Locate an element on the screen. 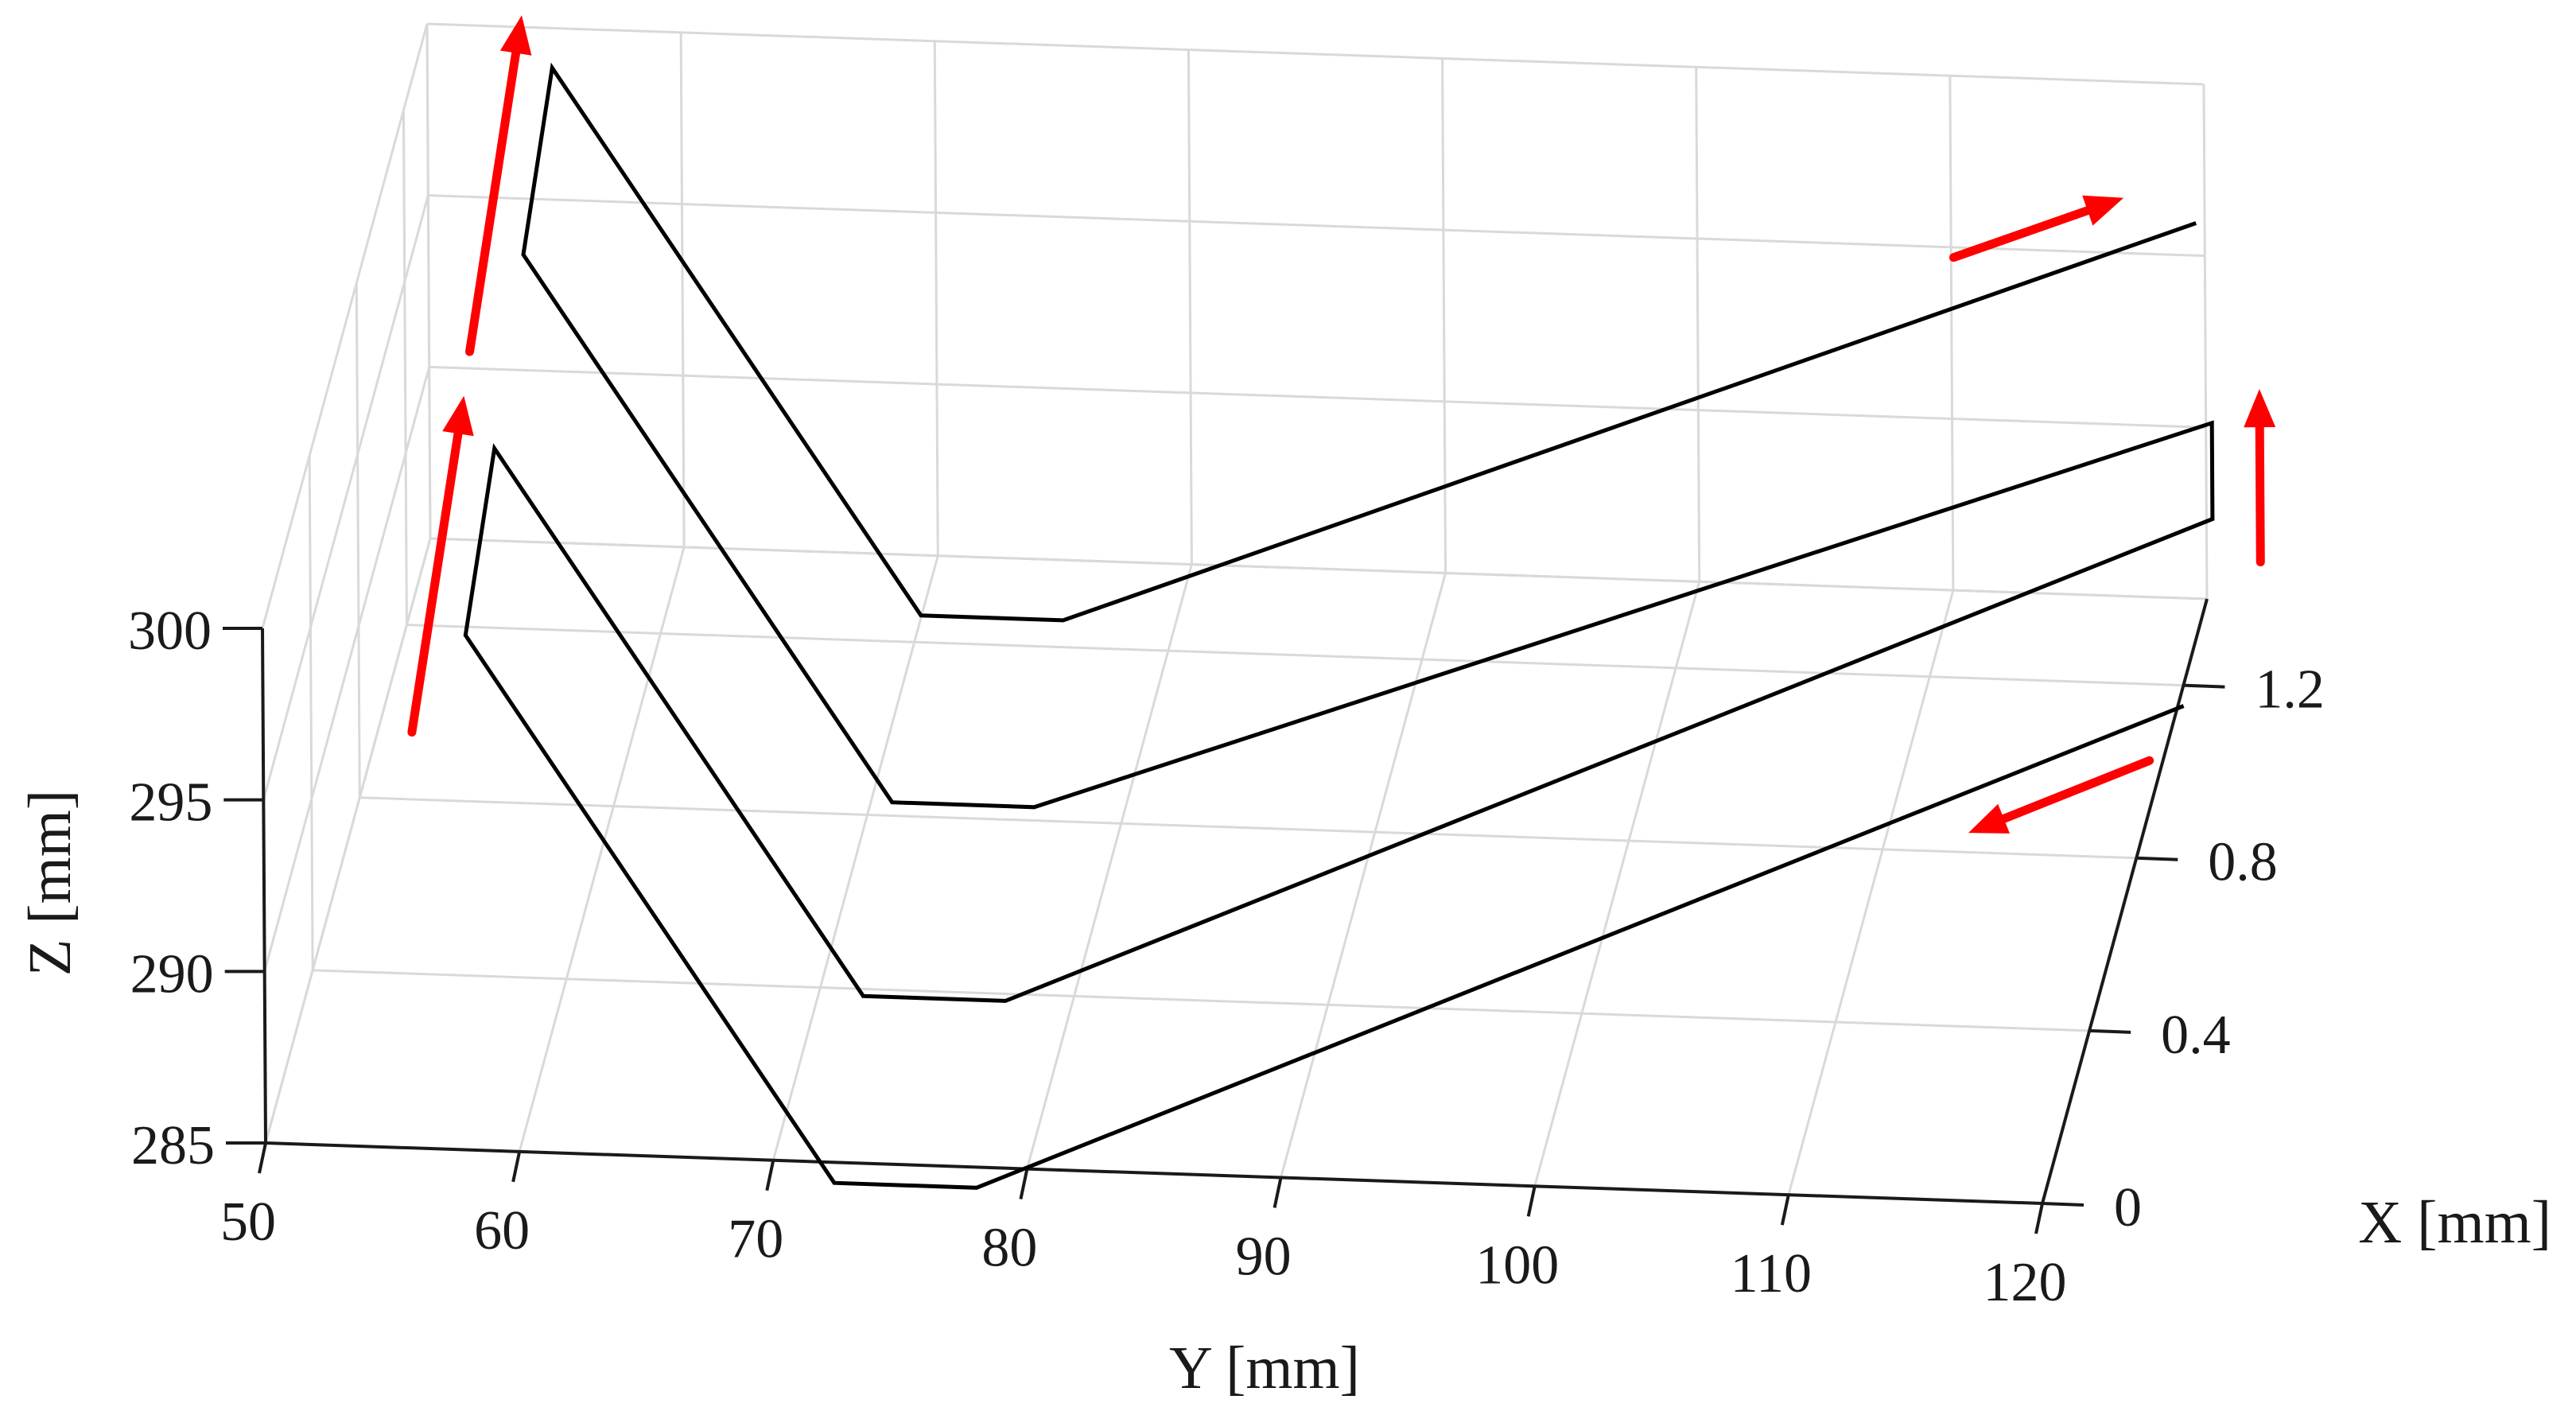 This screenshot has width=2576, height=1415. x-axis-line is located at coordinates (2125, 901).